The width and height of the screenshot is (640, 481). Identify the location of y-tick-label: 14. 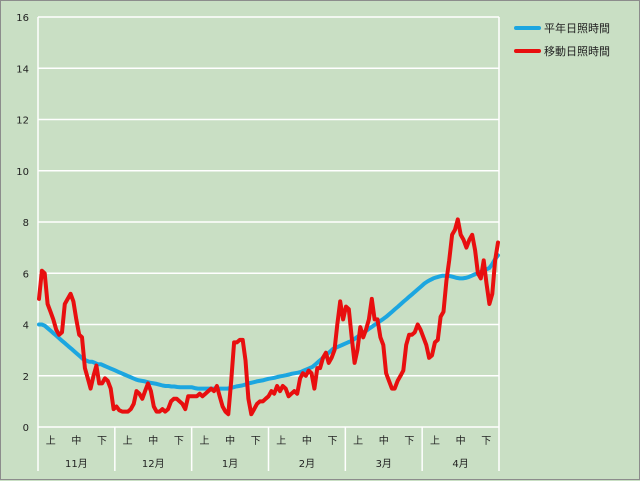
(22, 69).